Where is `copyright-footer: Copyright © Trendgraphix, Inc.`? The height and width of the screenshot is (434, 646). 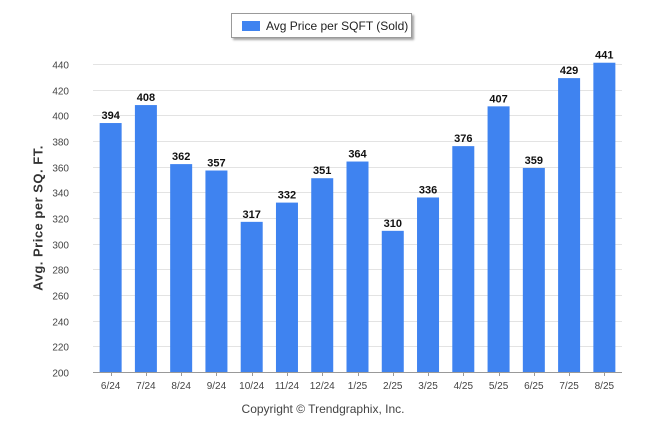 copyright-footer: Copyright © Trendgraphix, Inc. is located at coordinates (323, 409).